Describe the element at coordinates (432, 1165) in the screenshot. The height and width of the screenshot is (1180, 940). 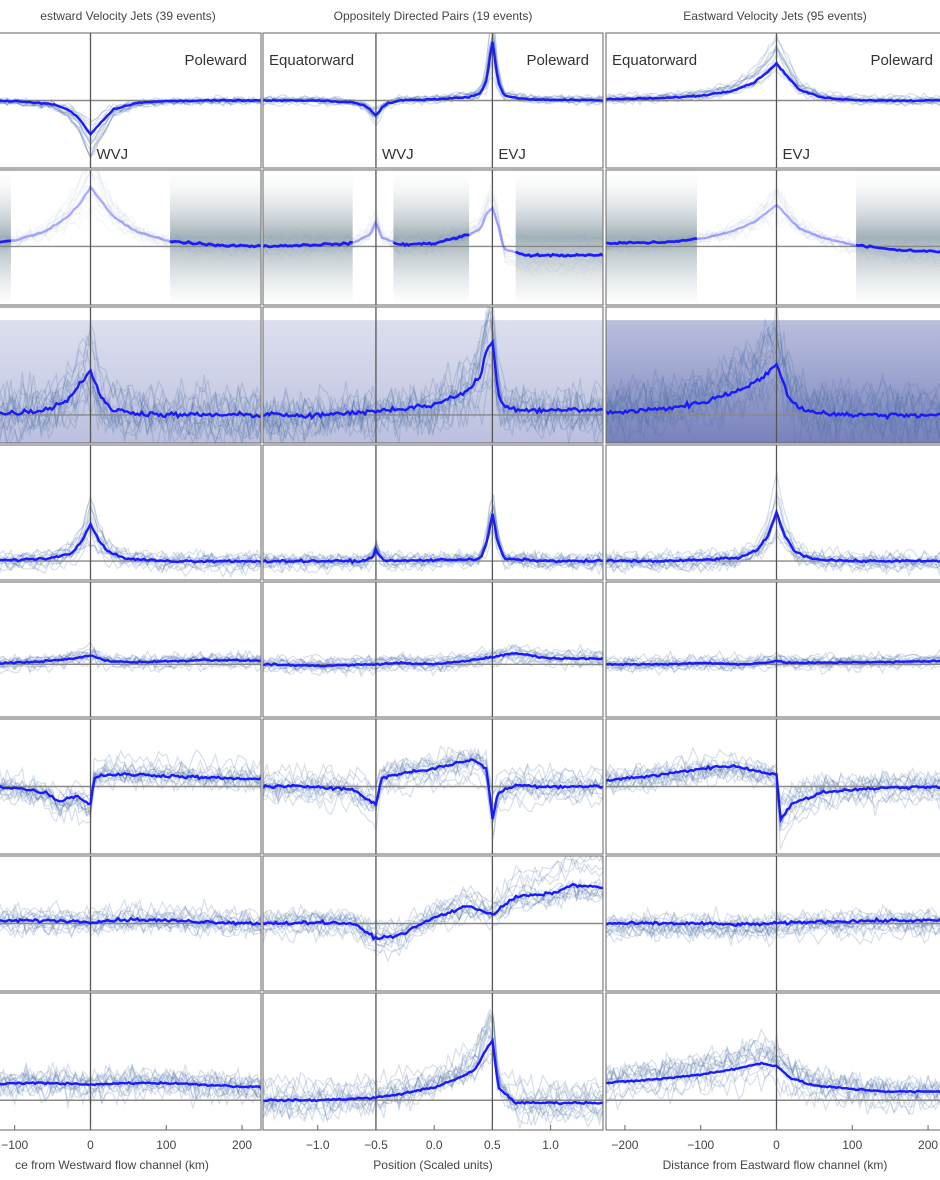
I see `x-axis-label: Position (Scaled units)` at that location.